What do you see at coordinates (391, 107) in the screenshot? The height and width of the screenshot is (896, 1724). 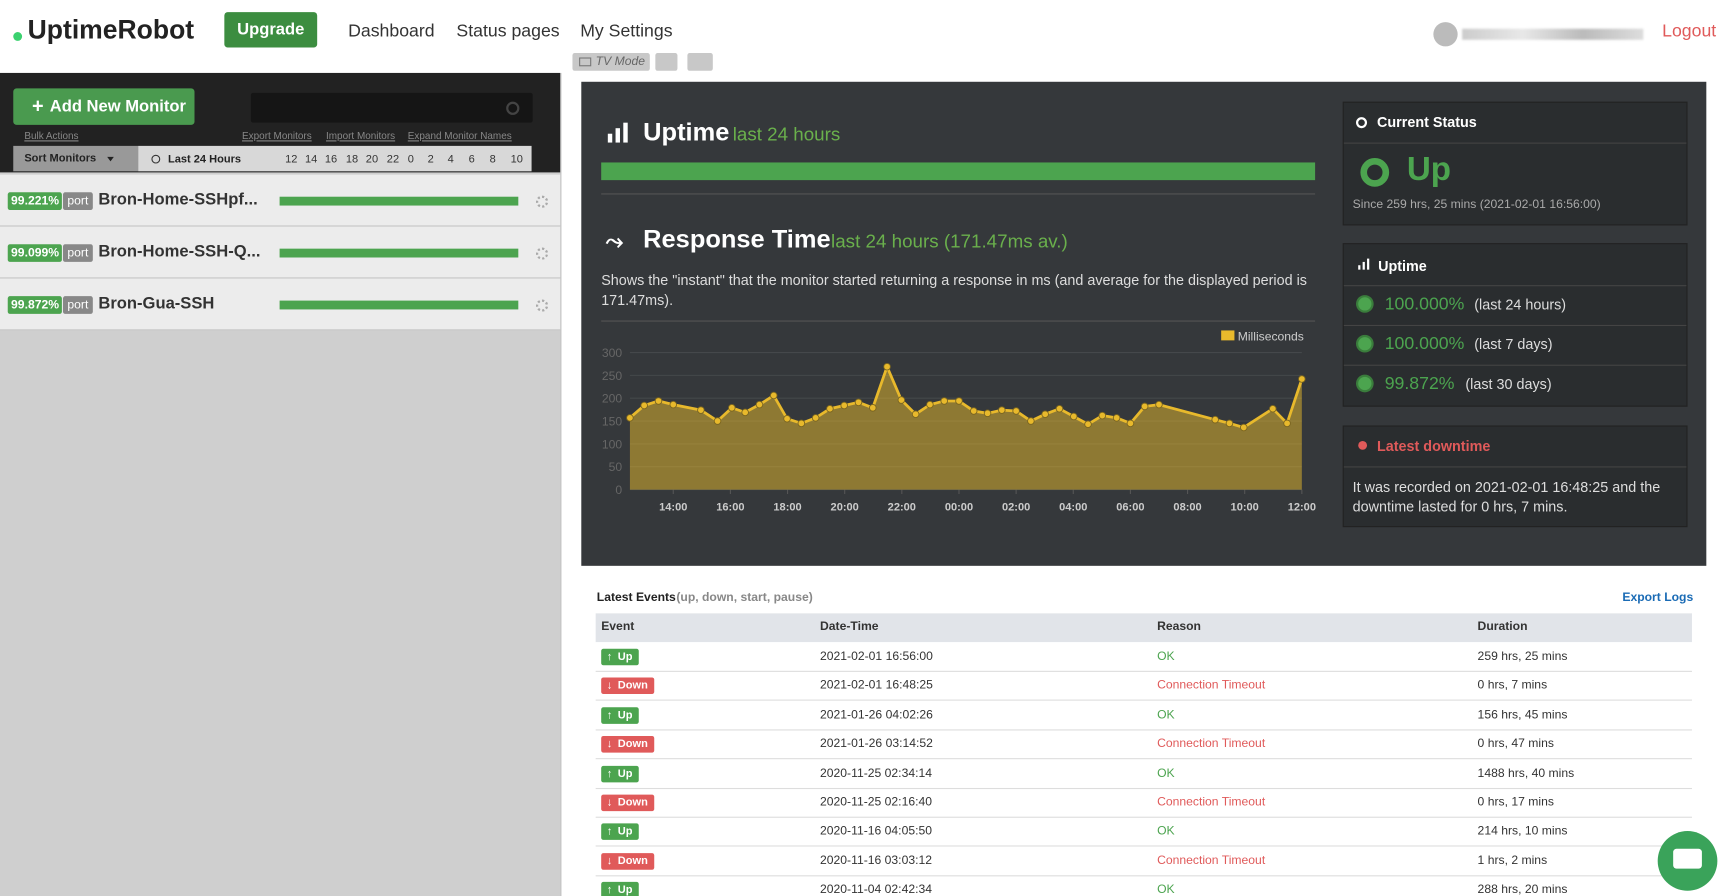 I see `search-box` at bounding box center [391, 107].